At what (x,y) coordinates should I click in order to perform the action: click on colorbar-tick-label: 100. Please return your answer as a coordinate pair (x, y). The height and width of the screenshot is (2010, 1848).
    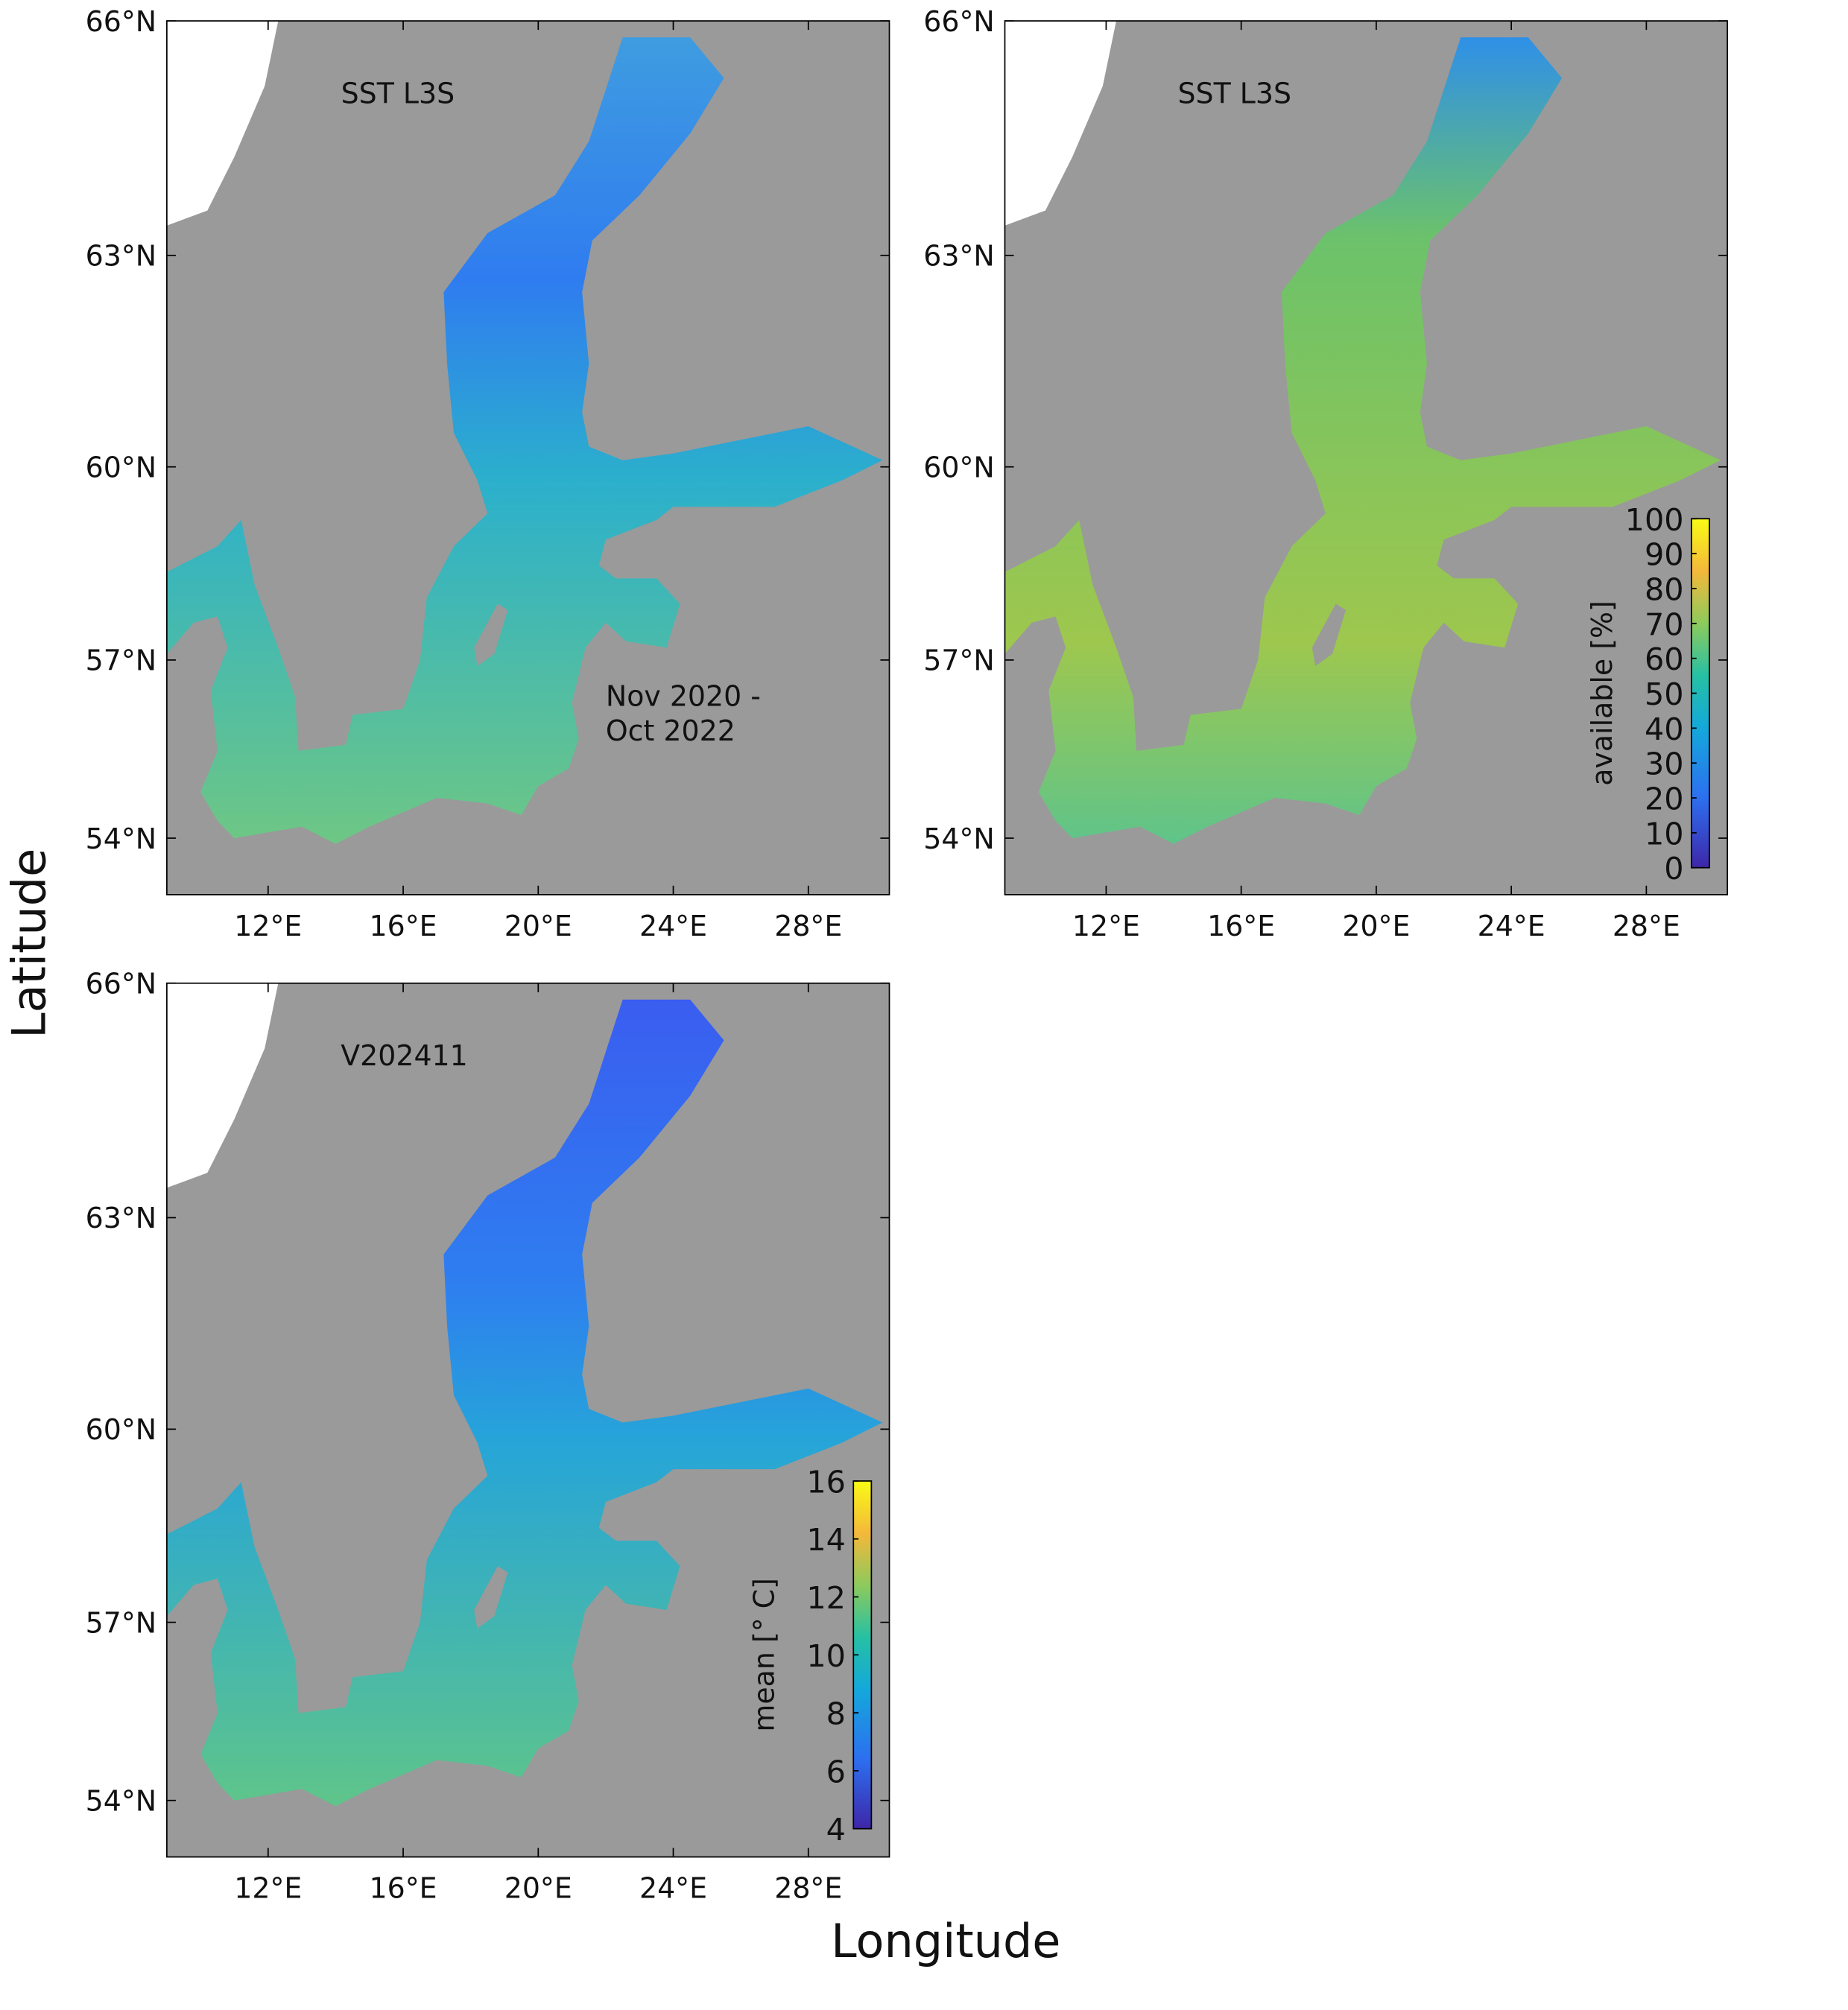
    Looking at the image, I should click on (1654, 520).